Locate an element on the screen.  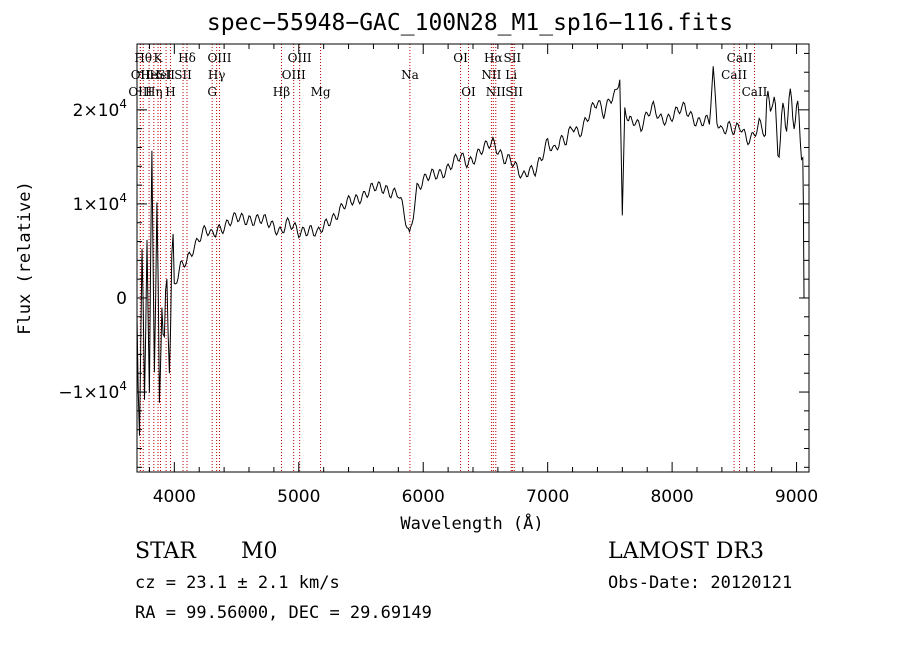
line-label-10: Hδ is located at coordinates (187, 58).